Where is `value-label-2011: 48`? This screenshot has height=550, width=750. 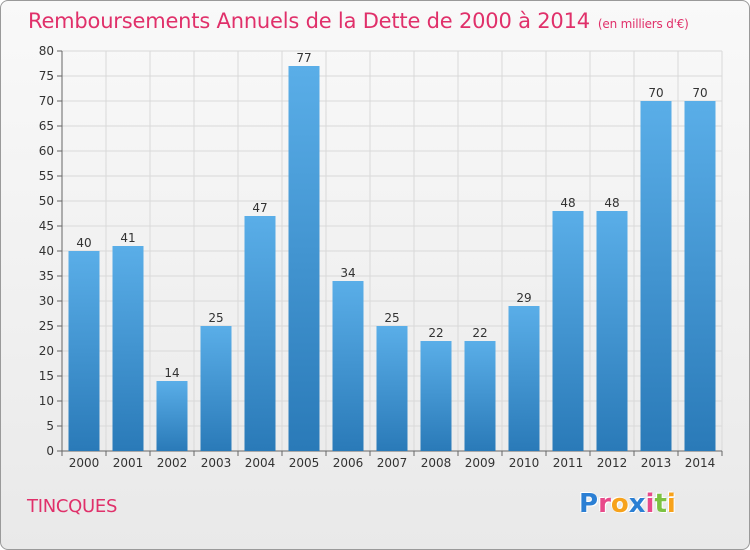 value-label-2011: 48 is located at coordinates (567, 203).